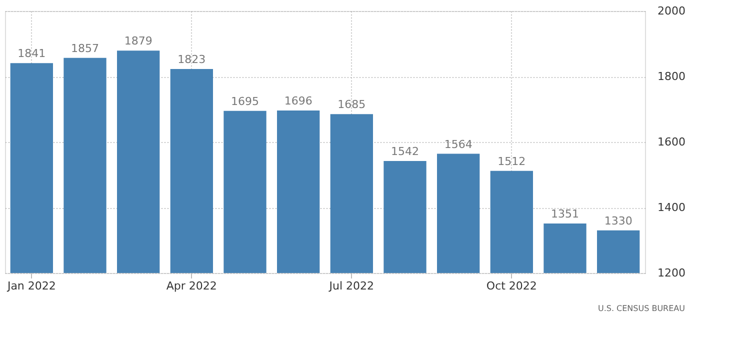 This screenshot has height=350, width=730. Describe the element at coordinates (672, 142) in the screenshot. I see `y-tick-label: 1600` at that location.